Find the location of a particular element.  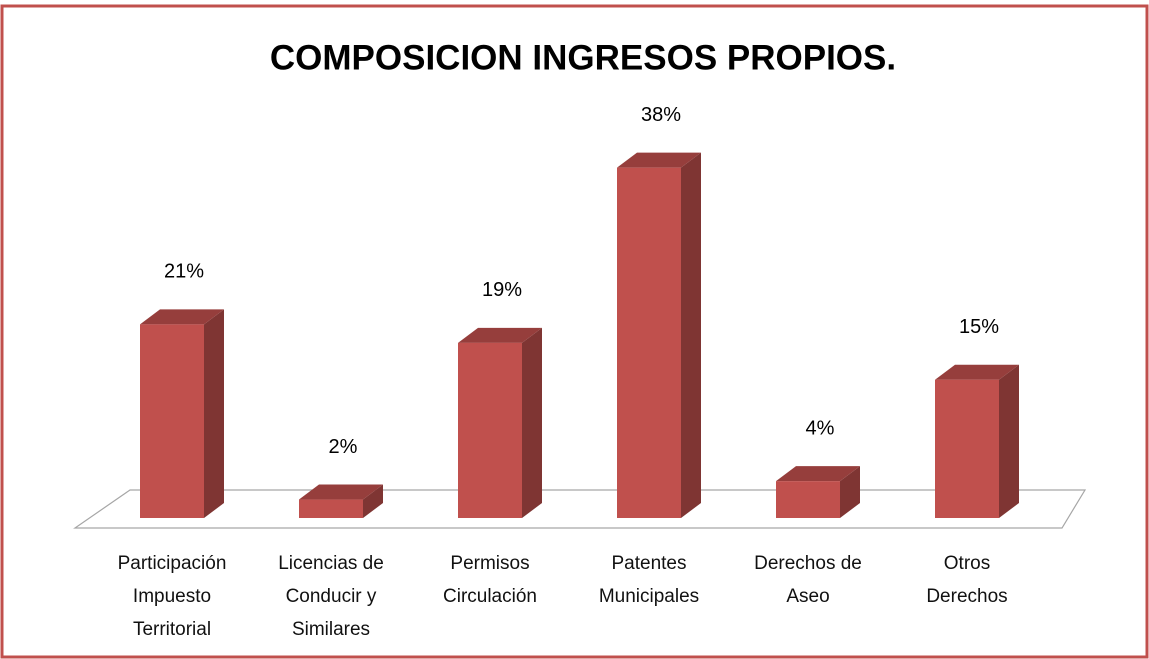

x-tick-label: Patentes Municipales is located at coordinates (649, 580).